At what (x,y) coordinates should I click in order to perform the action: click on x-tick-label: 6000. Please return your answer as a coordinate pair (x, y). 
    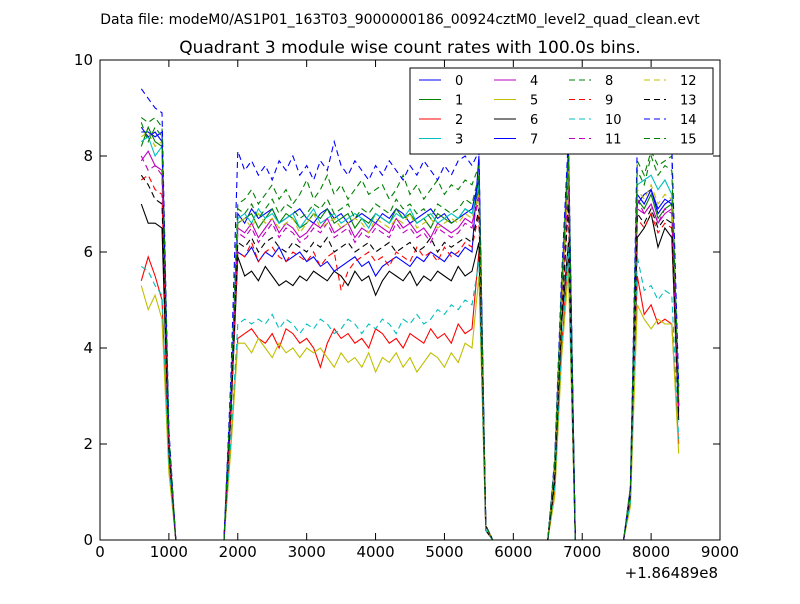
    Looking at the image, I should click on (513, 552).